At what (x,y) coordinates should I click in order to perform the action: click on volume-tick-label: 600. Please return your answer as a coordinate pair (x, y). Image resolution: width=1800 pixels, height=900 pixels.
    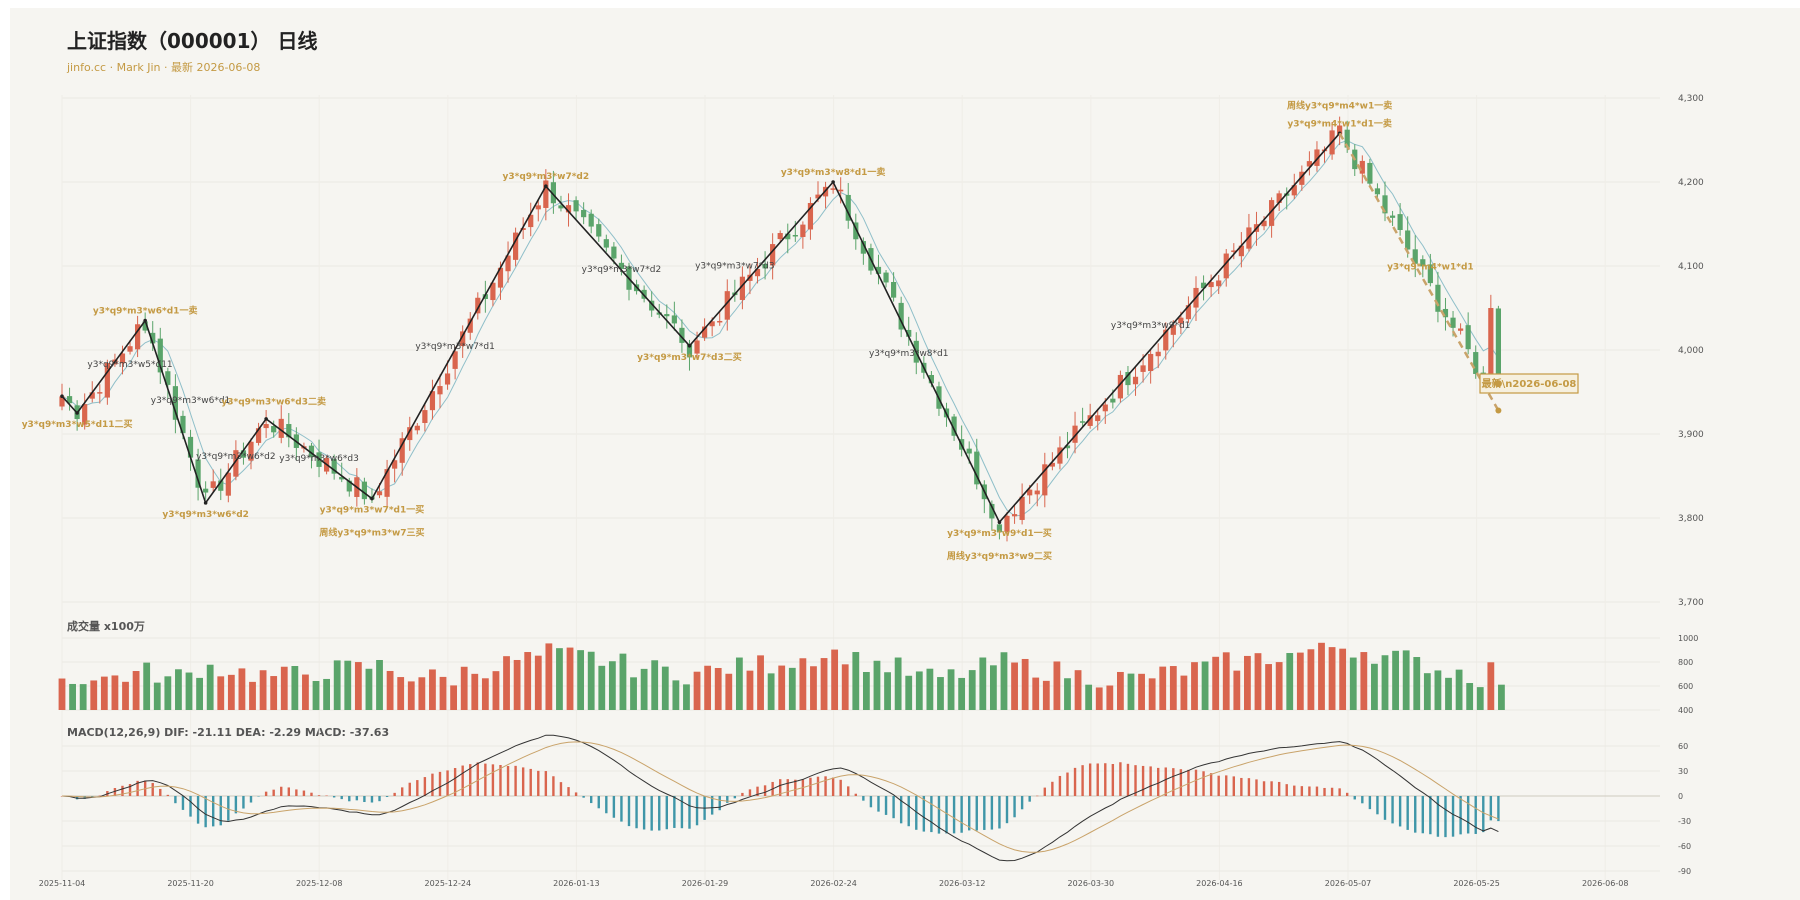
    Looking at the image, I should click on (1685, 686).